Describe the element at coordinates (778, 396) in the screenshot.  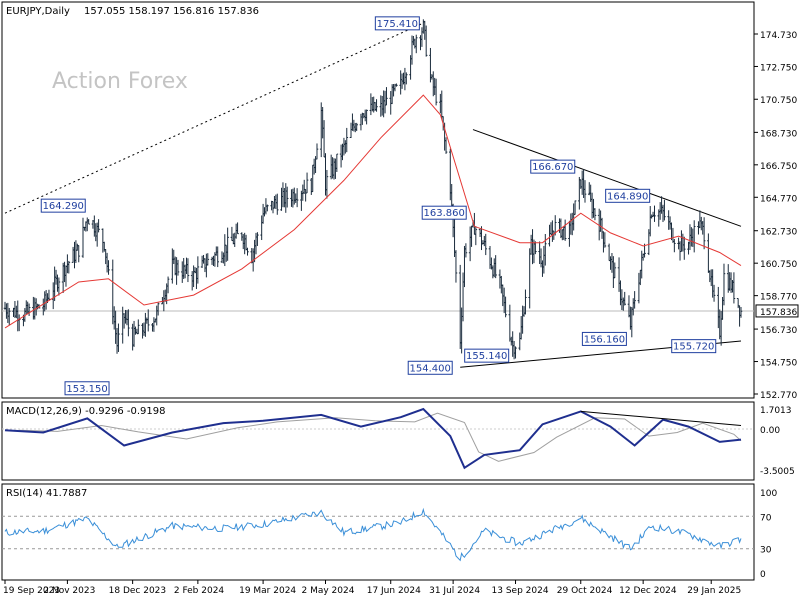
I see `price-tick-label: 152.770` at that location.